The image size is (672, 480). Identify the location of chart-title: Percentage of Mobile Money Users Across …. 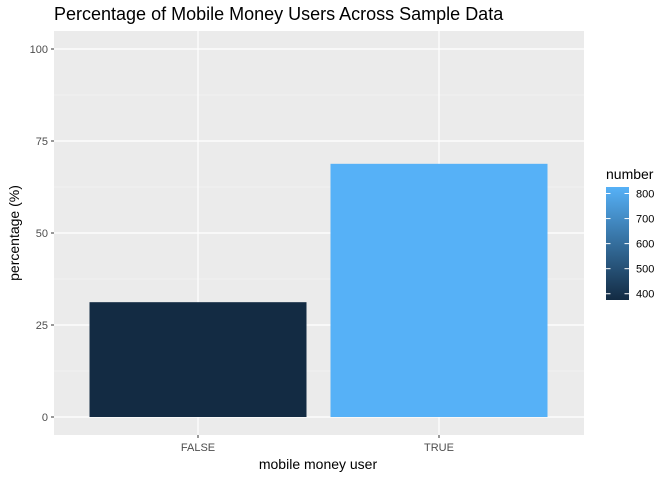
(279, 14).